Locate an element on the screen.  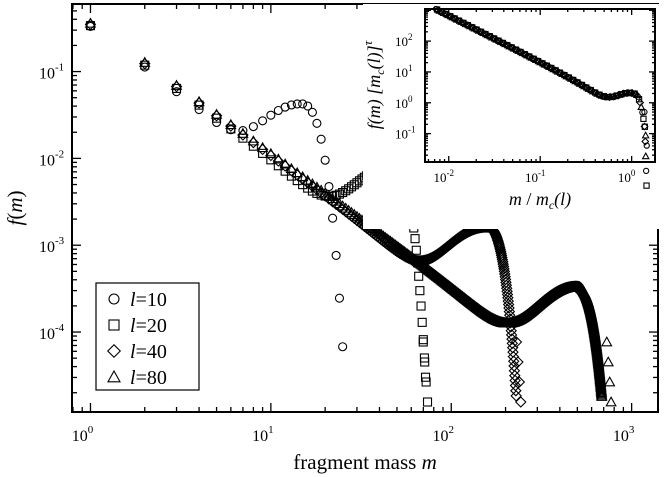
x-axis-title: fragment mass m is located at coordinates (364, 462).